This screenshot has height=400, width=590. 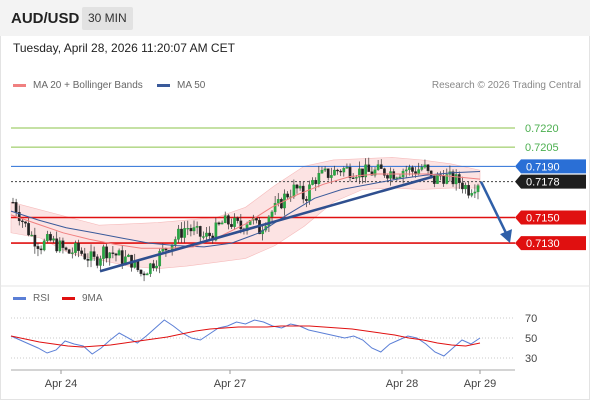 What do you see at coordinates (542, 129) in the screenshot?
I see `level-label-0.7220: 0.7220` at bounding box center [542, 129].